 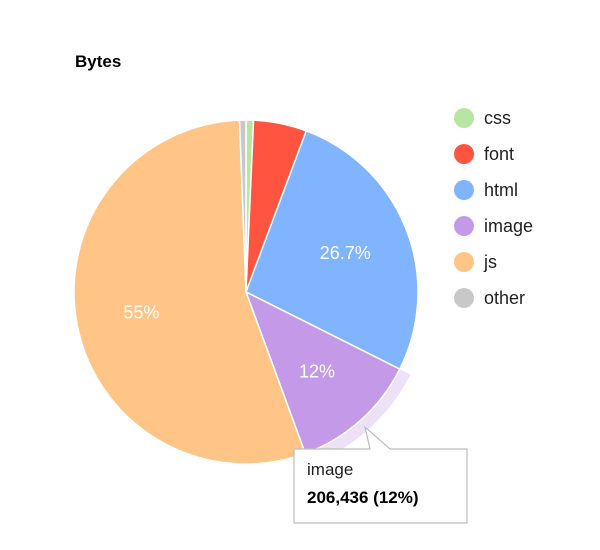 I want to click on legend-label-other: other, so click(x=504, y=298).